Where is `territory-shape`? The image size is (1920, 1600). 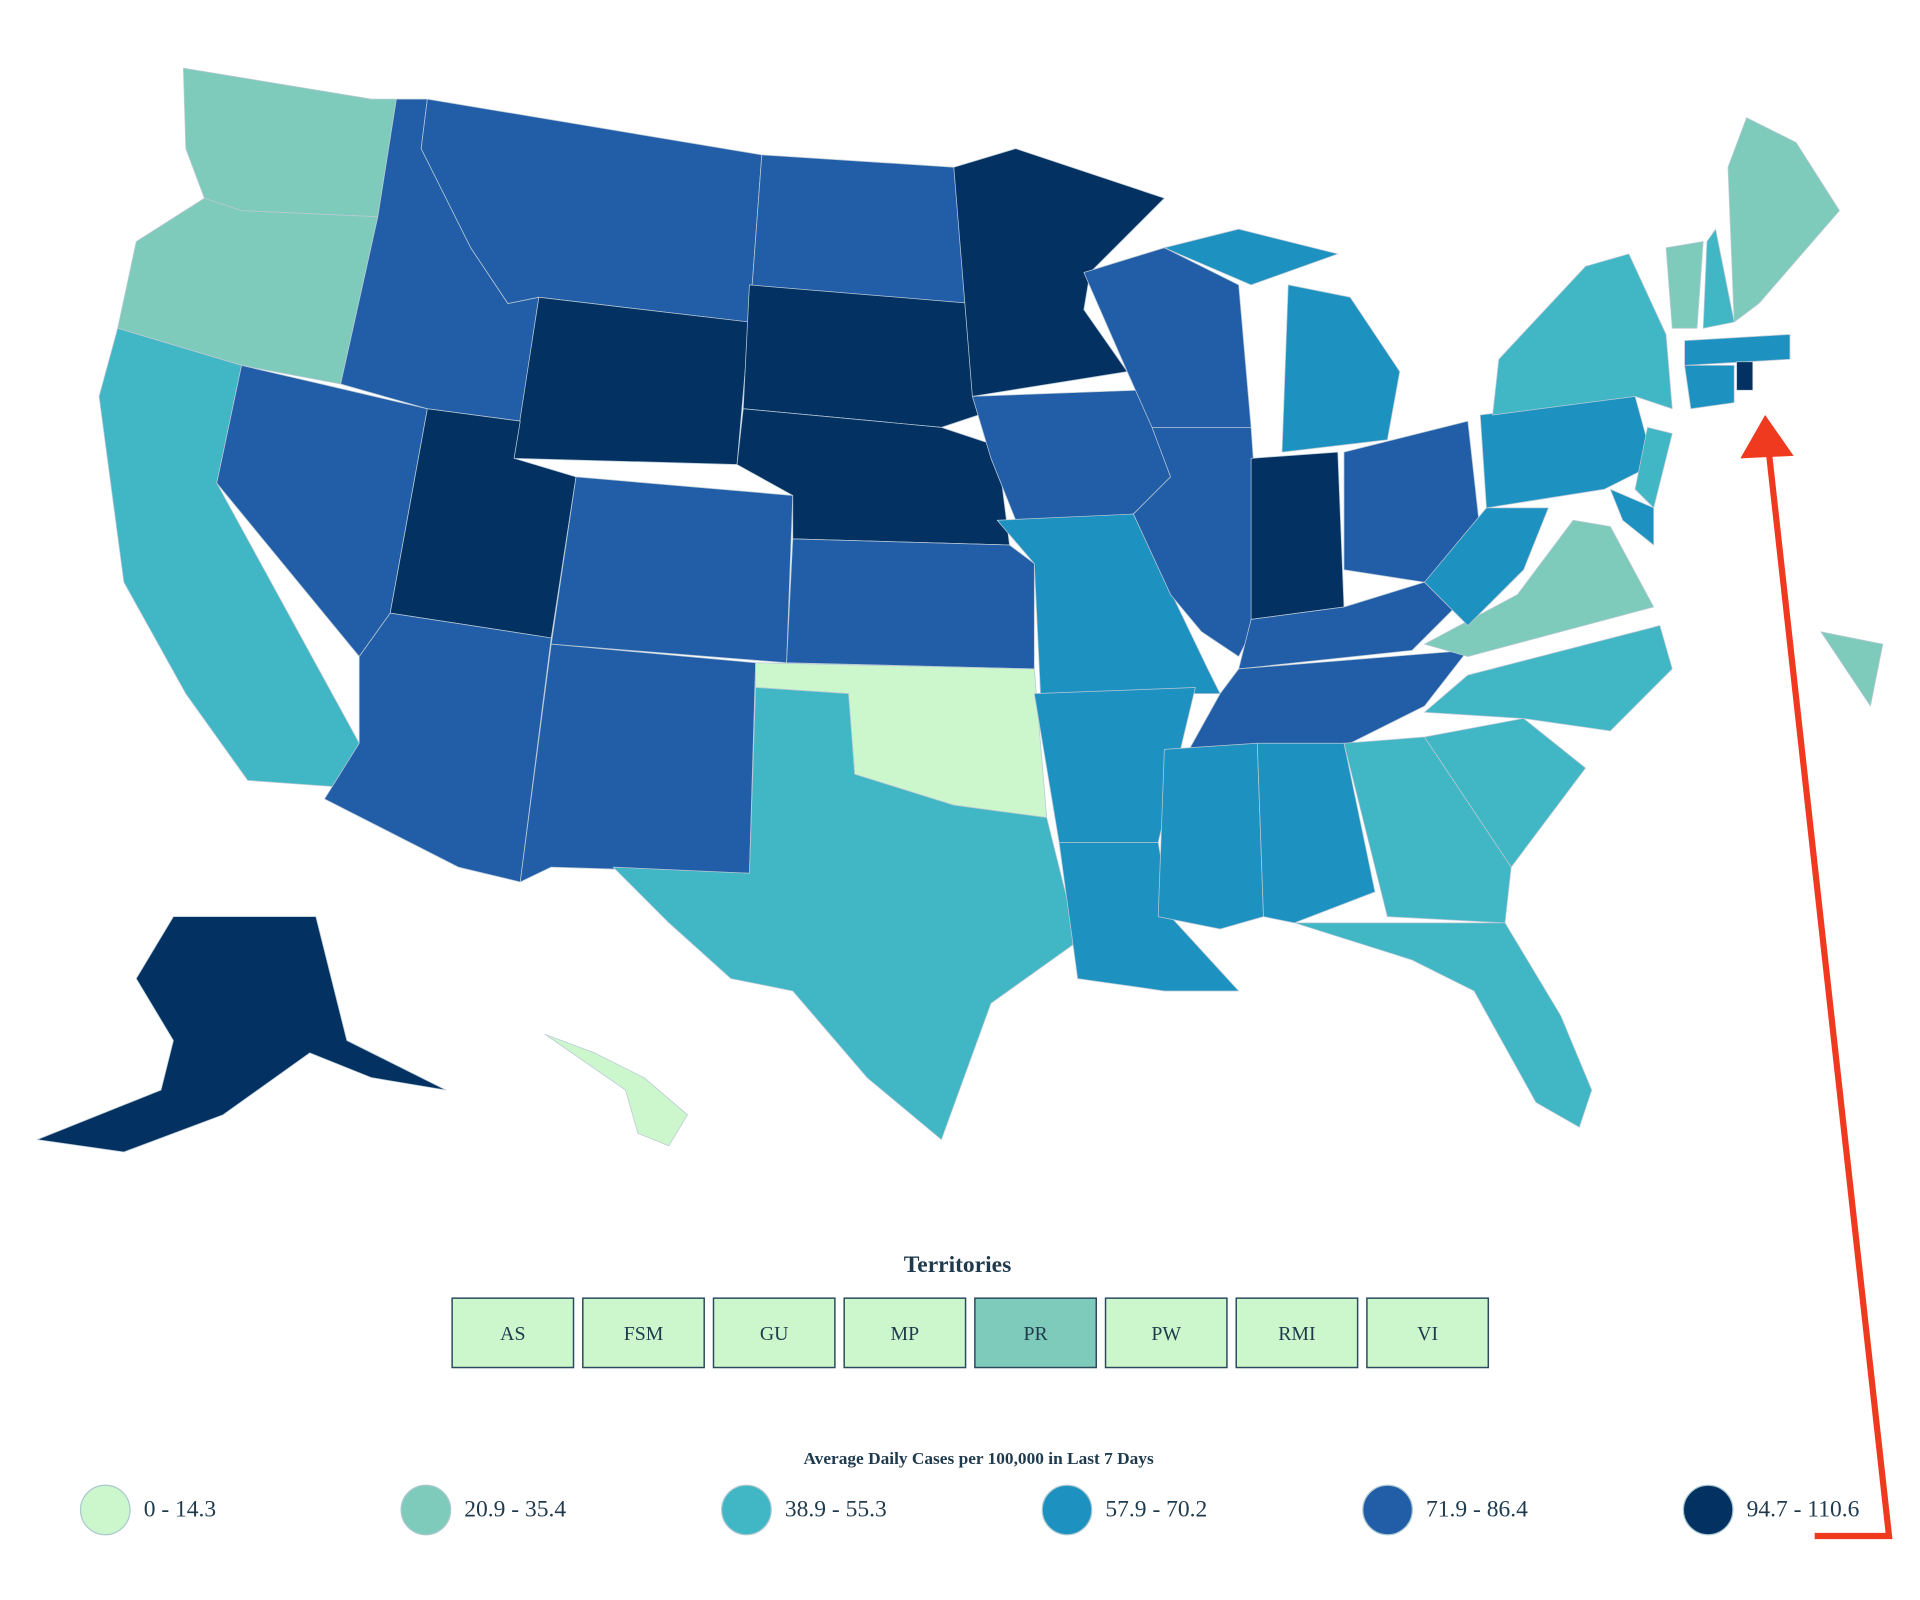 territory-shape is located at coordinates (1852, 669).